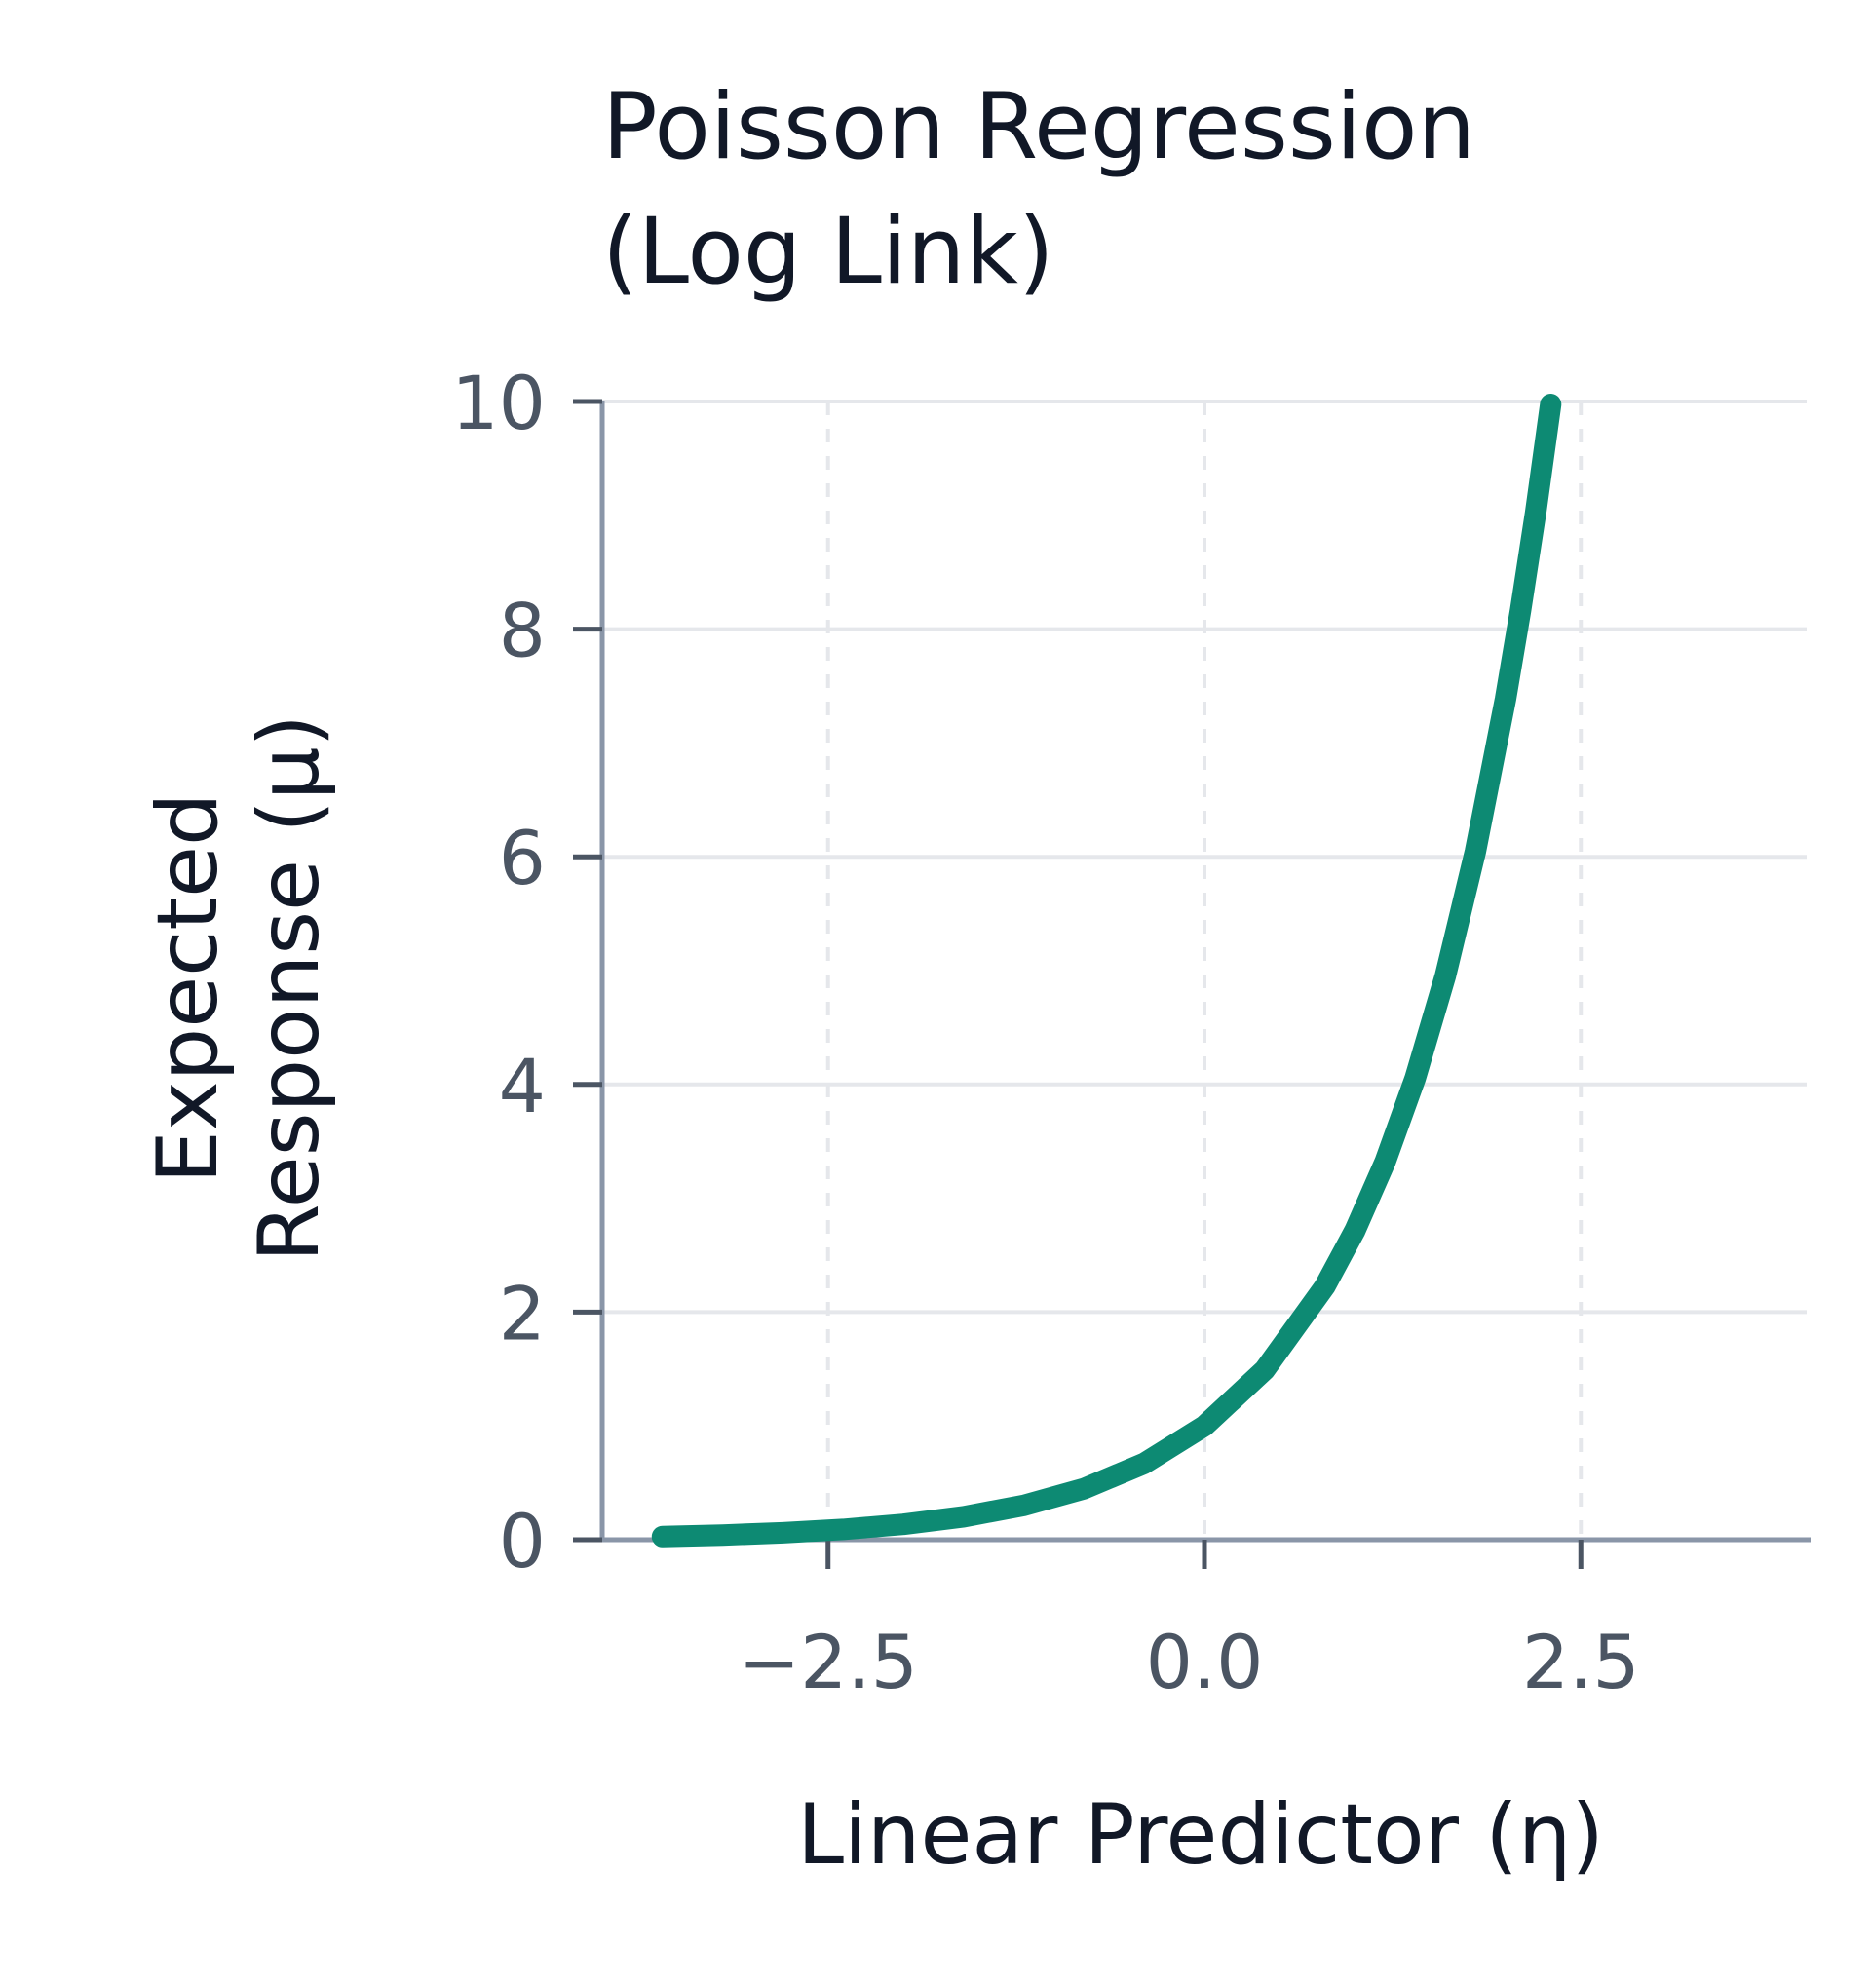 This screenshot has width=1871, height=1988. What do you see at coordinates (828, 1662) in the screenshot?
I see `x-tick-label: −2.5` at bounding box center [828, 1662].